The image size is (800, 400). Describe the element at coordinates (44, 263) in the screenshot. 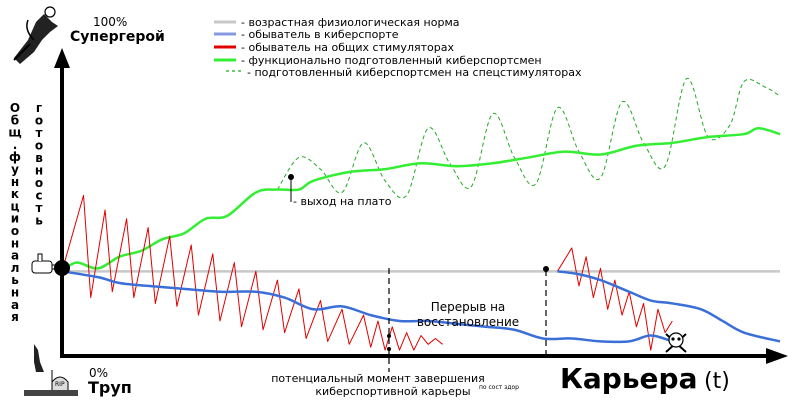

I see `hand-icon` at that location.